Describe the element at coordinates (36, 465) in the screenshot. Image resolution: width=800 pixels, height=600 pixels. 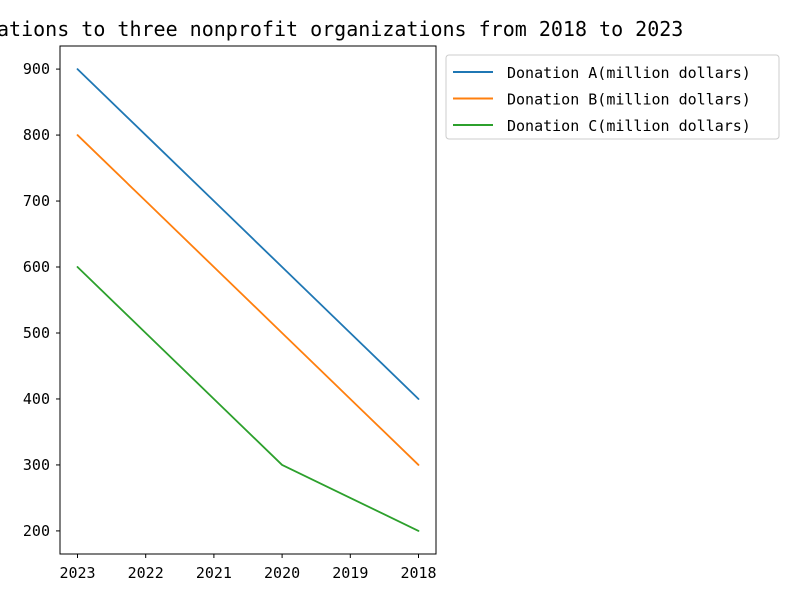
I see `y-tick-label: 300` at that location.